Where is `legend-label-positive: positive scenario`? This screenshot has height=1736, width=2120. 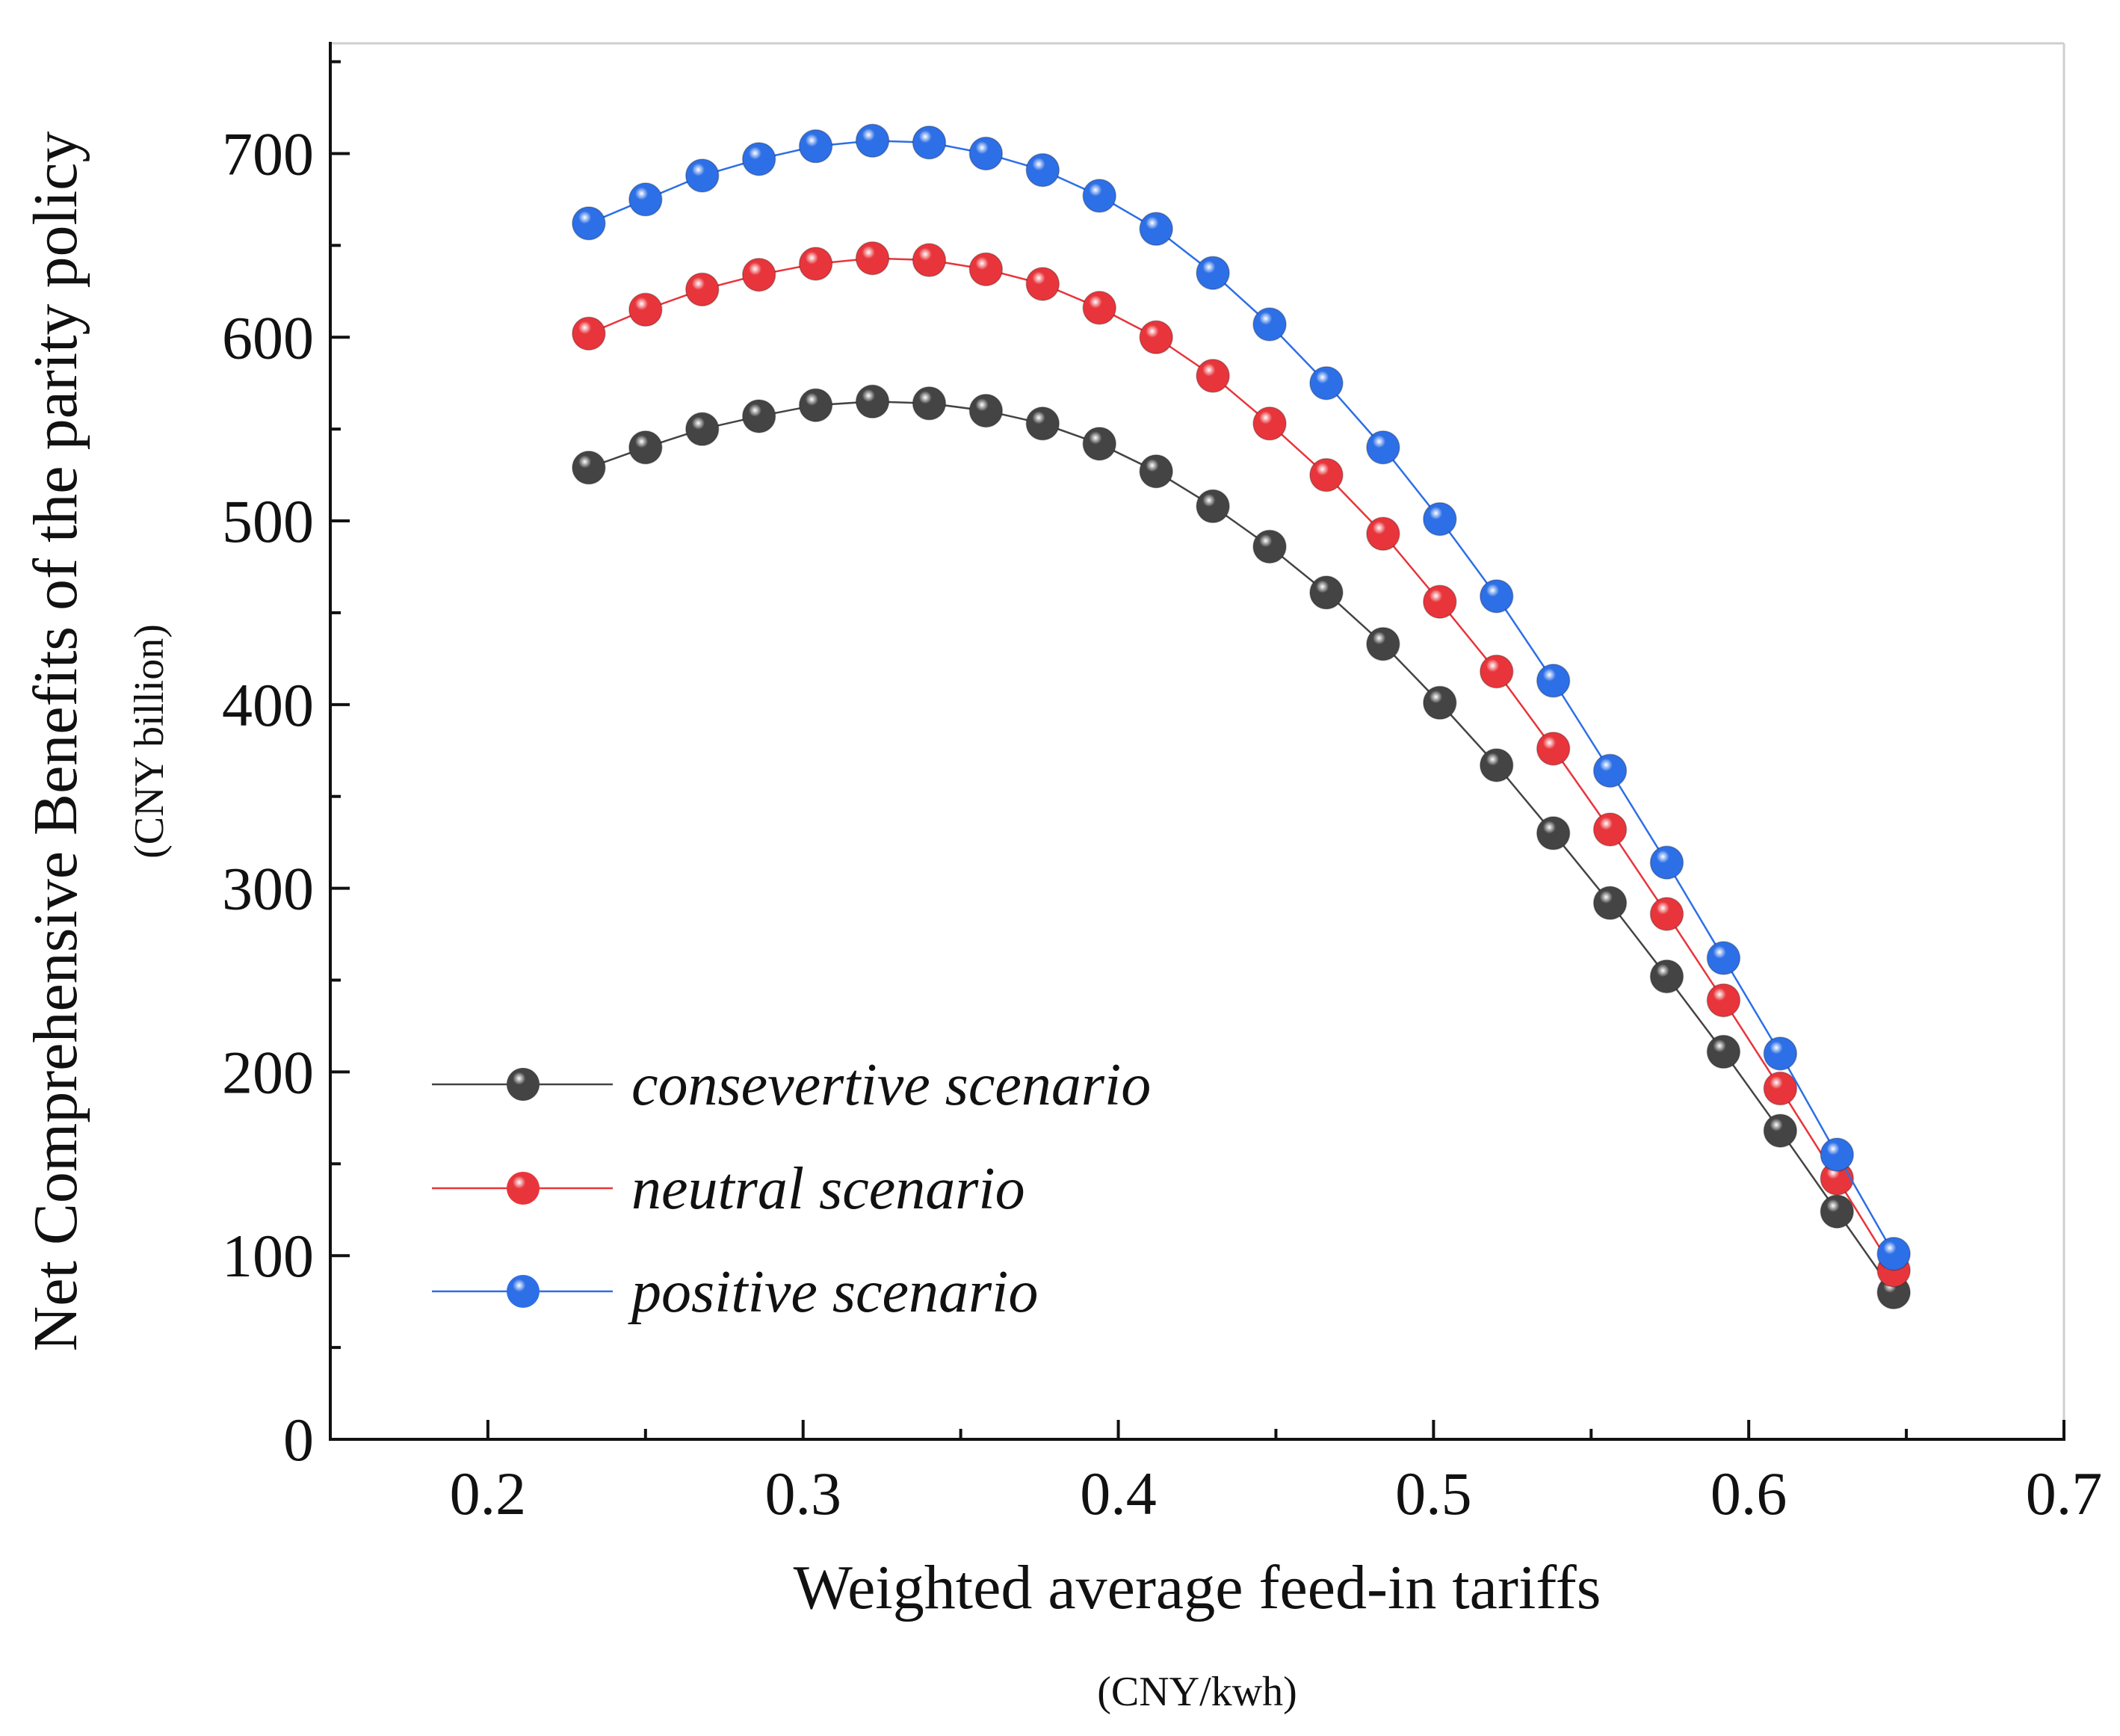
legend-label-positive: positive scenario is located at coordinates (833, 1292).